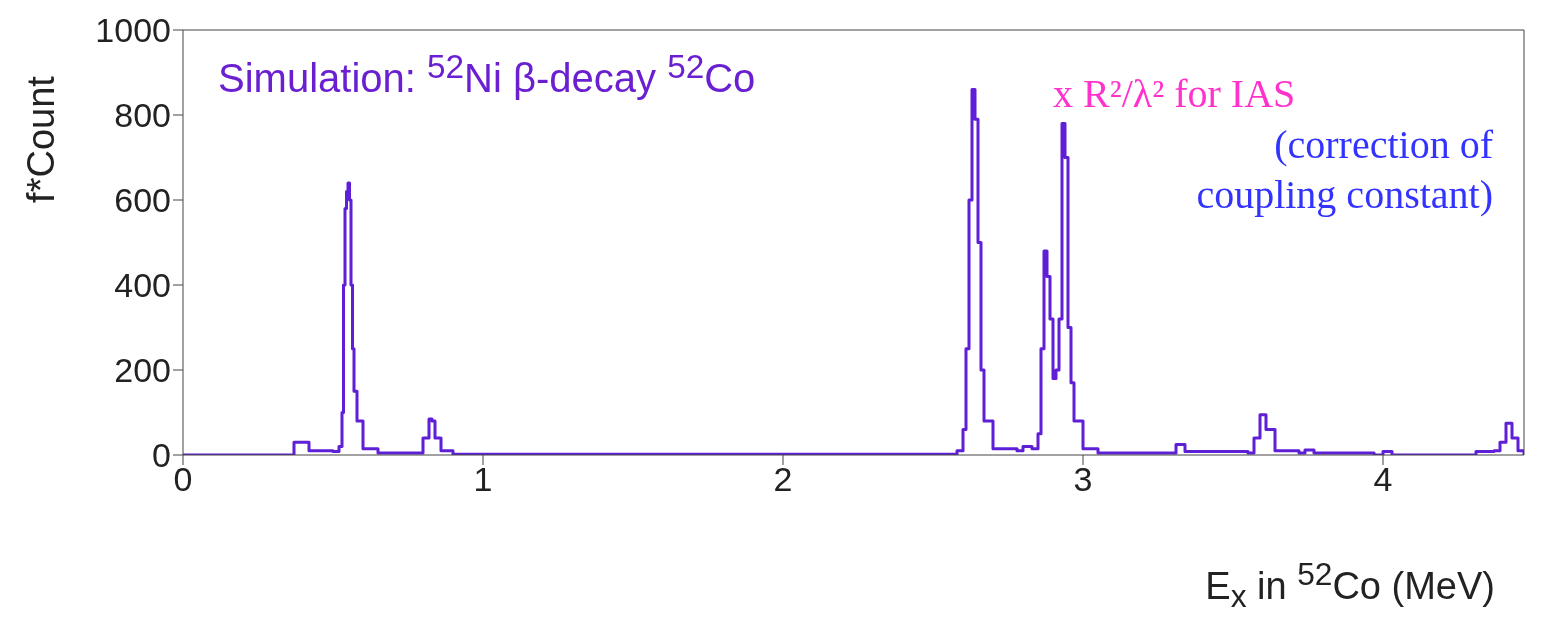 This screenshot has width=1553, height=630. I want to click on y-tick-label: 1000, so click(133, 30).